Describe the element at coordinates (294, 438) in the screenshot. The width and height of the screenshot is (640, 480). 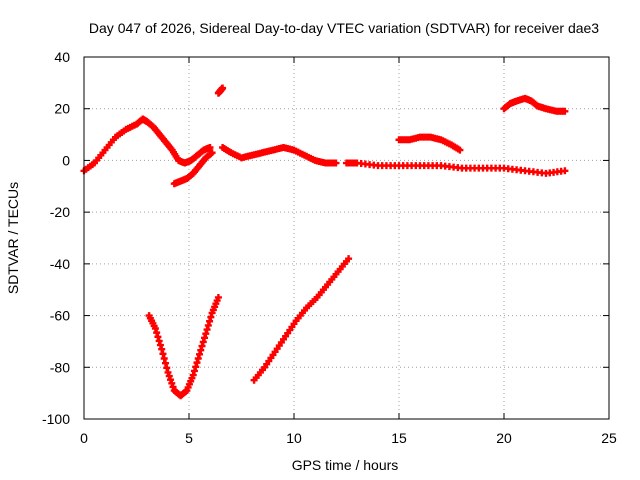
I see `x-tick-label: 10` at that location.